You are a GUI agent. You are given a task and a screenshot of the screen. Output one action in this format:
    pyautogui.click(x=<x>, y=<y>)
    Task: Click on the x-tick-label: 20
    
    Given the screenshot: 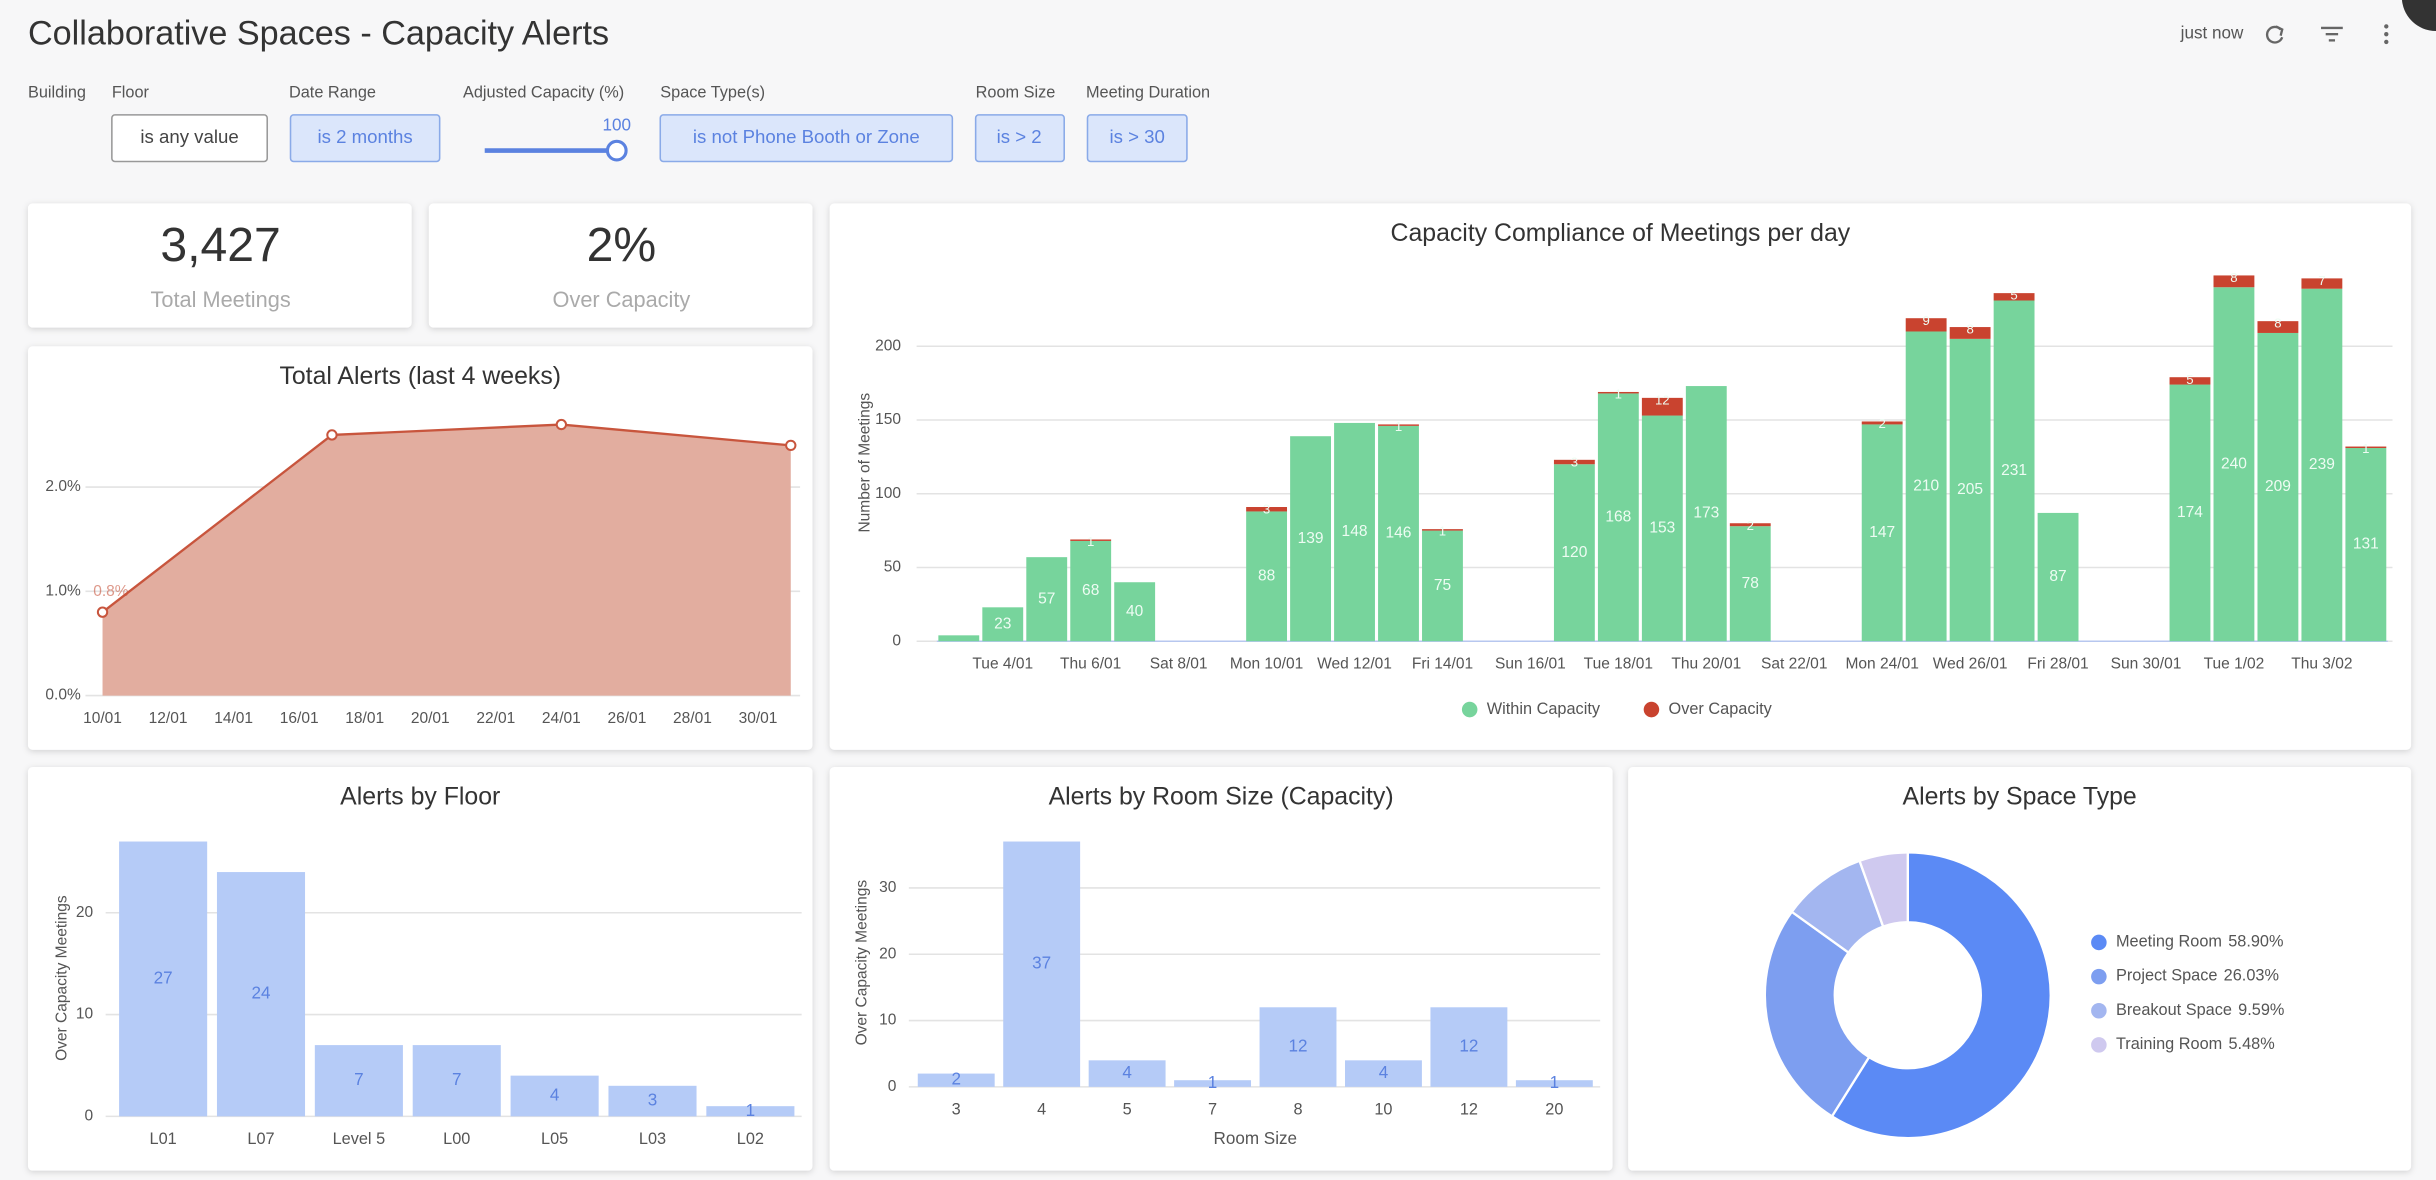 What is the action you would take?
    pyautogui.click(x=1554, y=1109)
    